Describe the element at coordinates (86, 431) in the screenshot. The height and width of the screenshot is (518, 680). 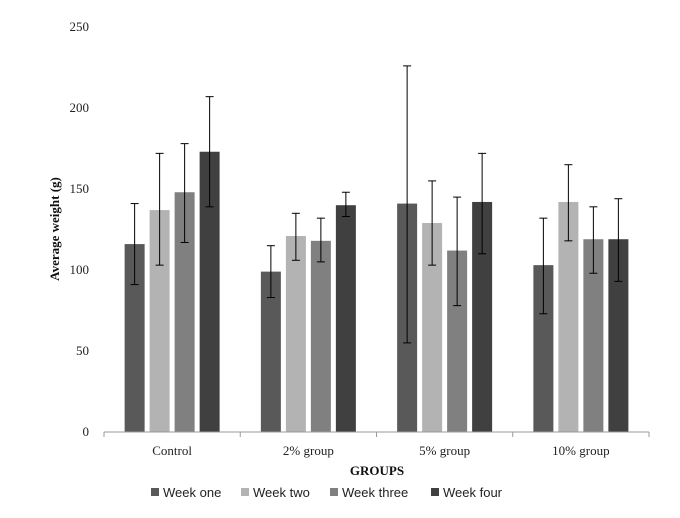
I see `y-tick-label: 0` at that location.